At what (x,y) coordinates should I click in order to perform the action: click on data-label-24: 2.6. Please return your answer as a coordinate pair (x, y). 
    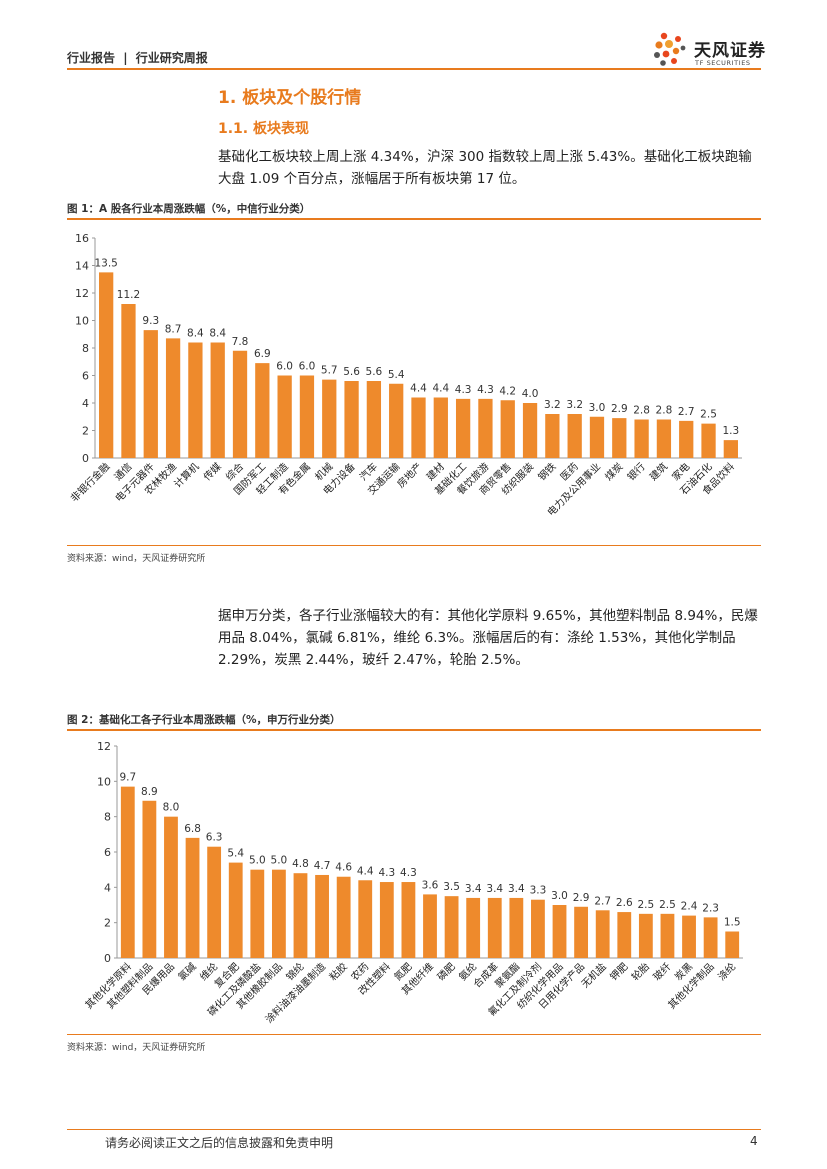
    Looking at the image, I should click on (624, 903).